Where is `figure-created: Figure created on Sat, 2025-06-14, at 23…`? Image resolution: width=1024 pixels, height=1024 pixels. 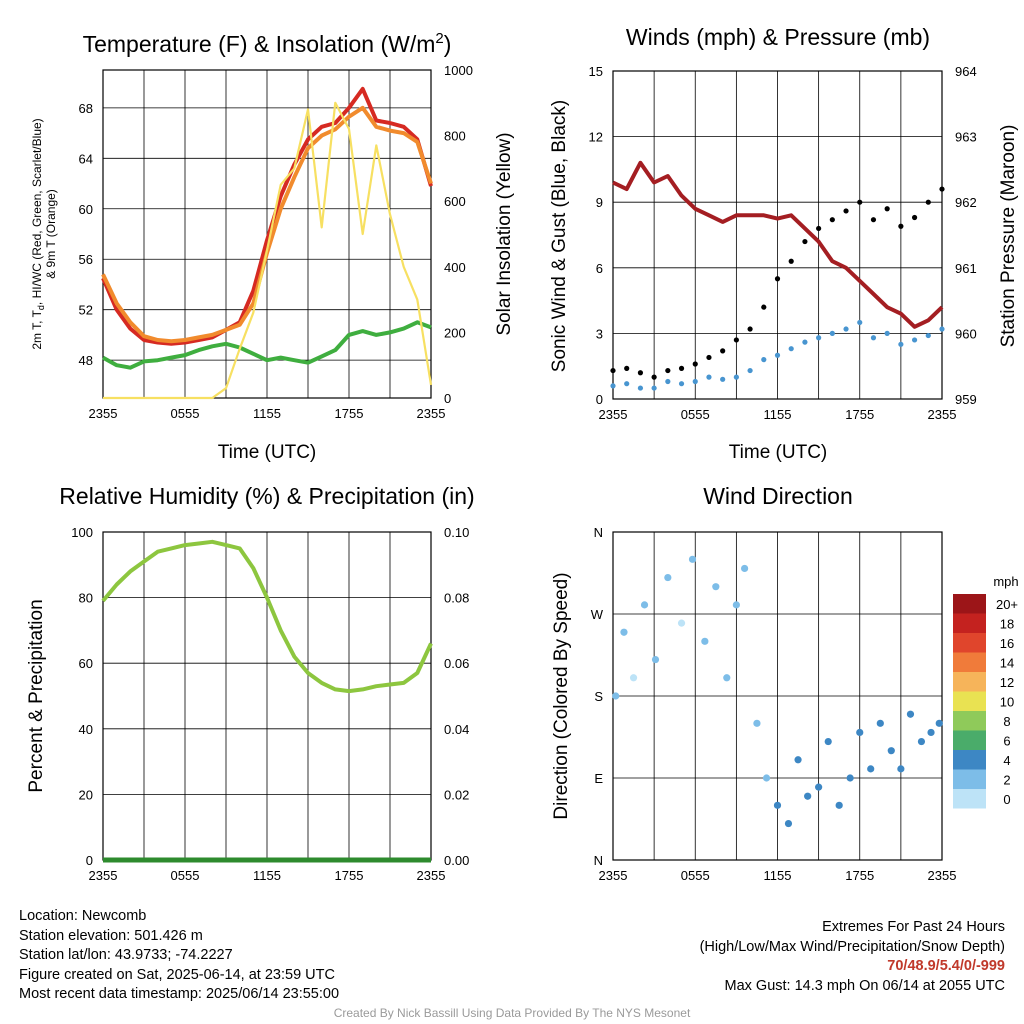 figure-created: Figure created on Sat, 2025-06-14, at 23… is located at coordinates (177, 974).